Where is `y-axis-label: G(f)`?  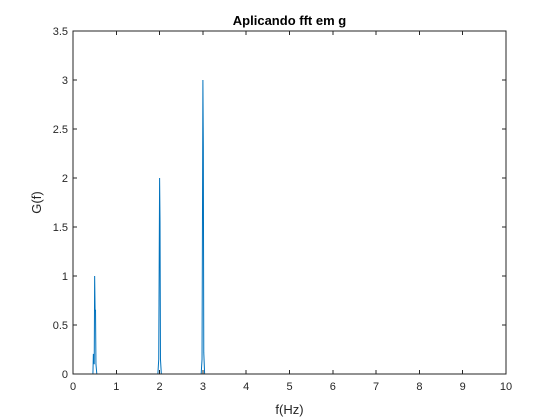
y-axis-label: G(f) is located at coordinates (36, 202).